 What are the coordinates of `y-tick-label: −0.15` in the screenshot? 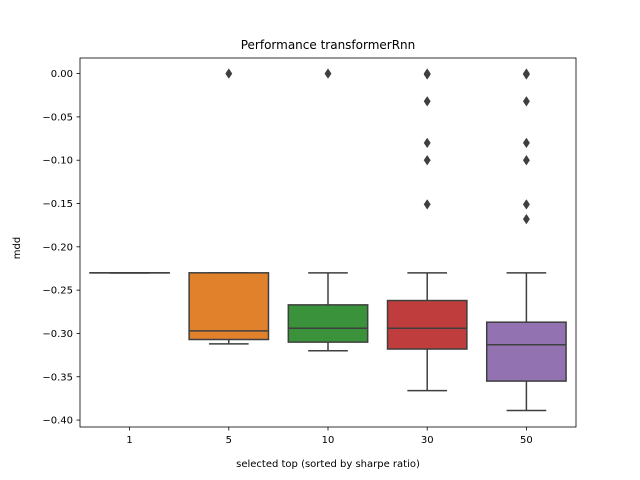 It's located at (57, 204).